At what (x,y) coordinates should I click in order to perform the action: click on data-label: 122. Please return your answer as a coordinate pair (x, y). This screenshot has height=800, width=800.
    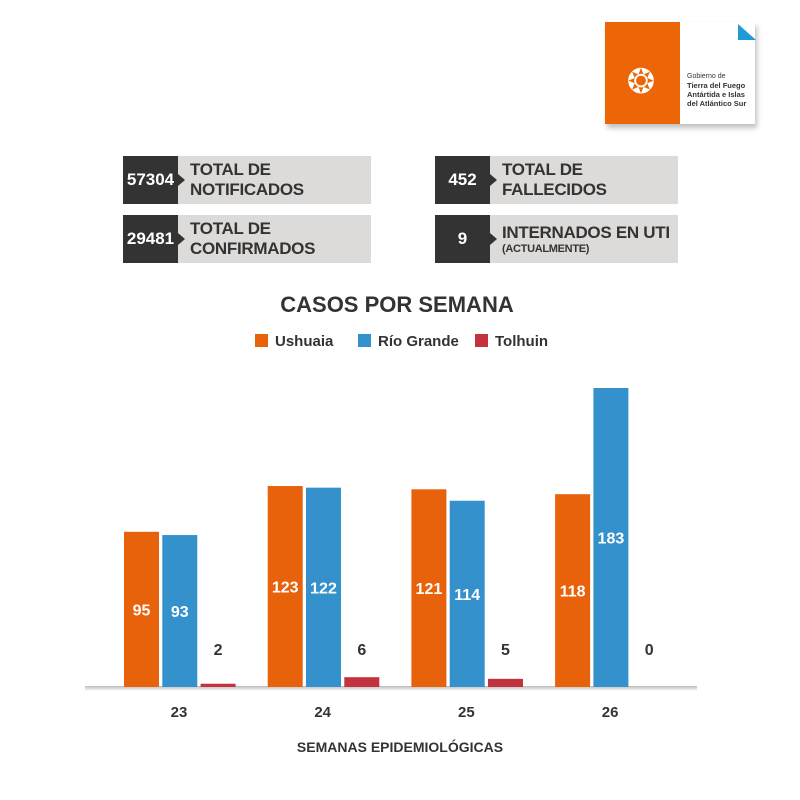
    Looking at the image, I should click on (323, 588).